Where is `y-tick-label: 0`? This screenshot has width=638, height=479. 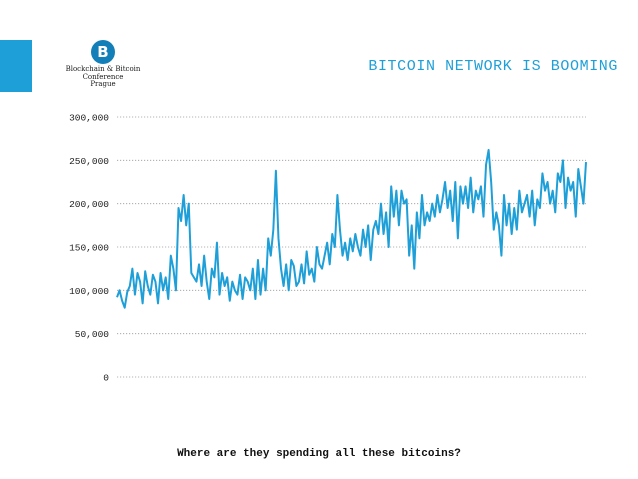 y-tick-label: 0 is located at coordinates (106, 378).